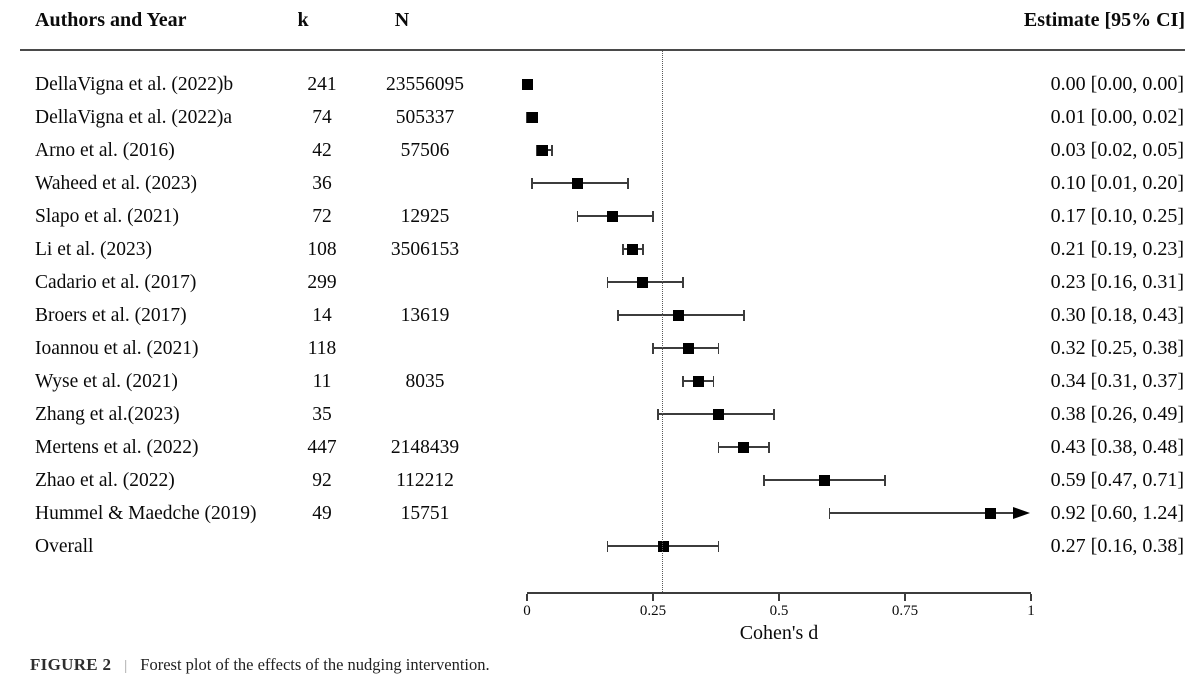 Image resolution: width=1200 pixels, height=697 pixels. What do you see at coordinates (1117, 413) in the screenshot?
I see `estimate-cell: 0.38 [0.26, 0.49]` at bounding box center [1117, 413].